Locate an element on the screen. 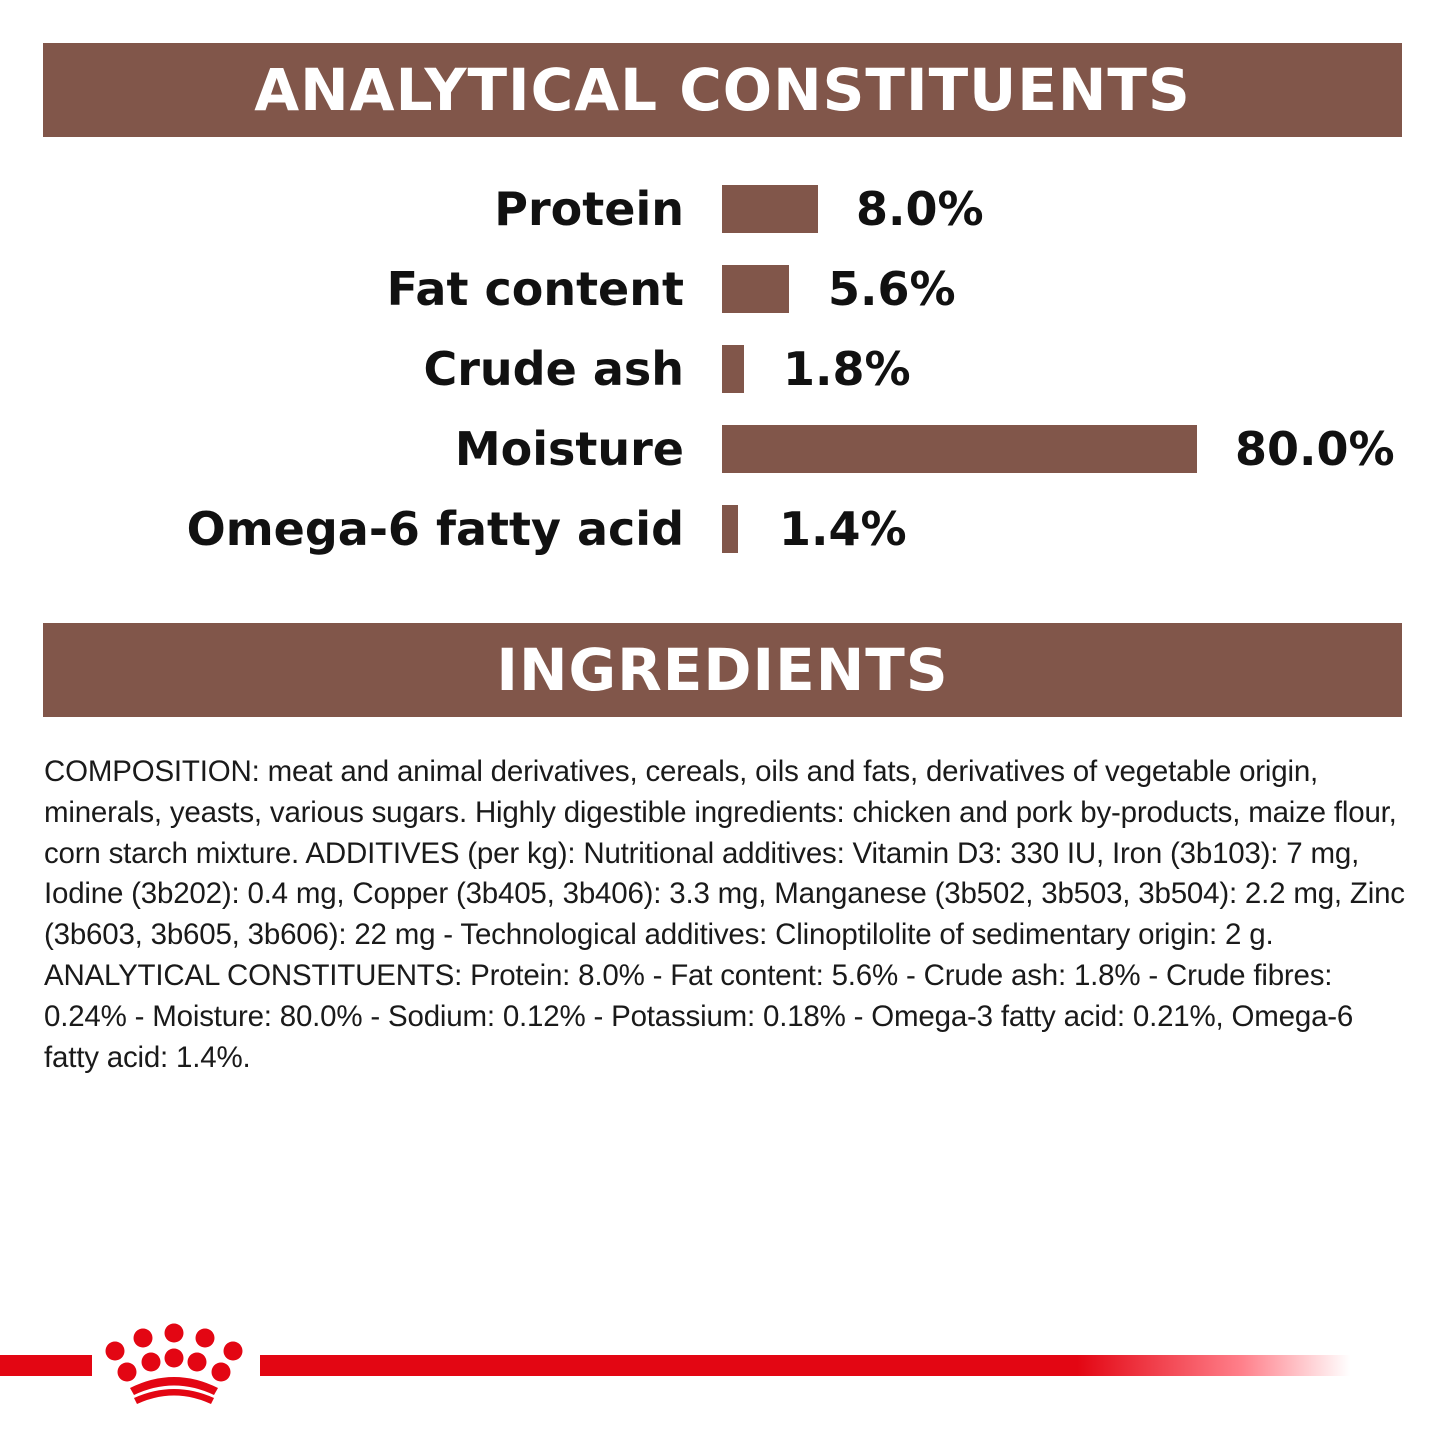 This screenshot has height=1445, width=1445. chart-row-moisture: Moisture 80.0% is located at coordinates (722, 449).